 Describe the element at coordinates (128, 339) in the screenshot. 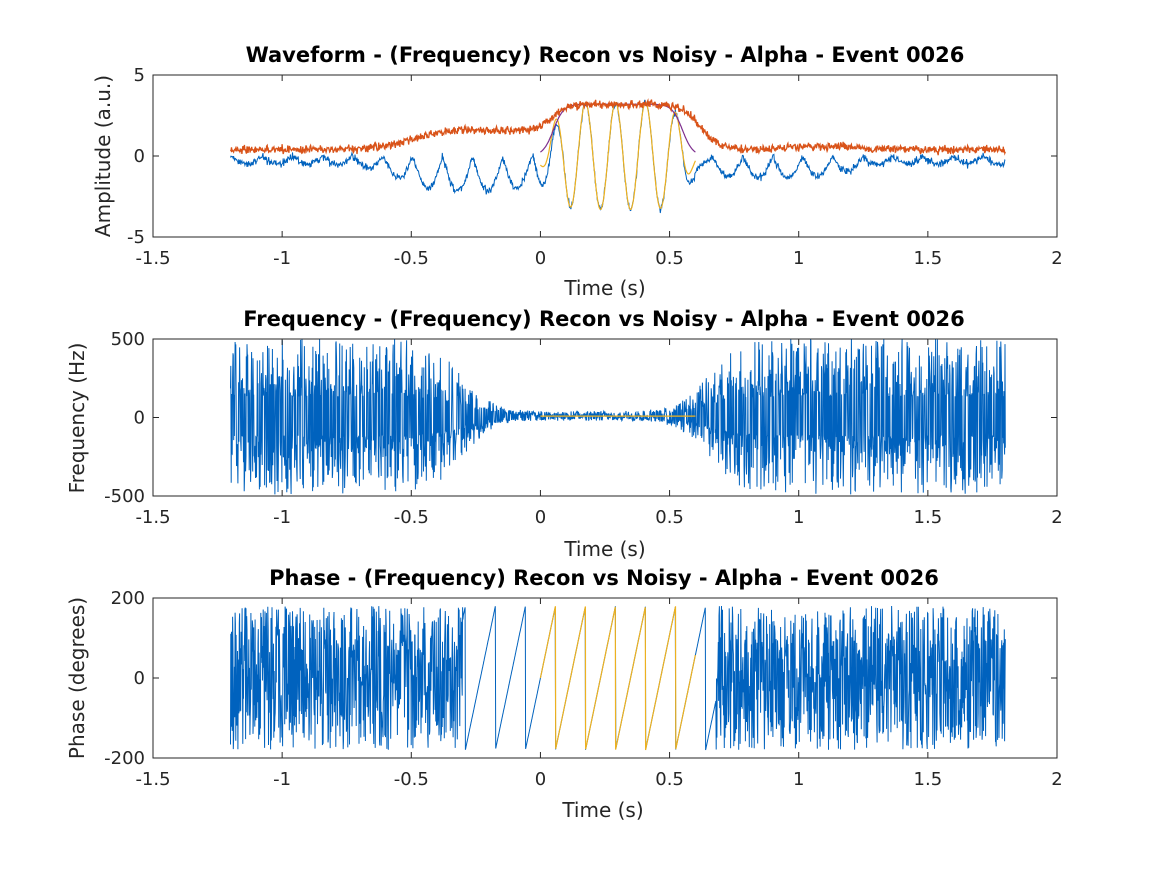

I see `y-tick-label: 500` at that location.